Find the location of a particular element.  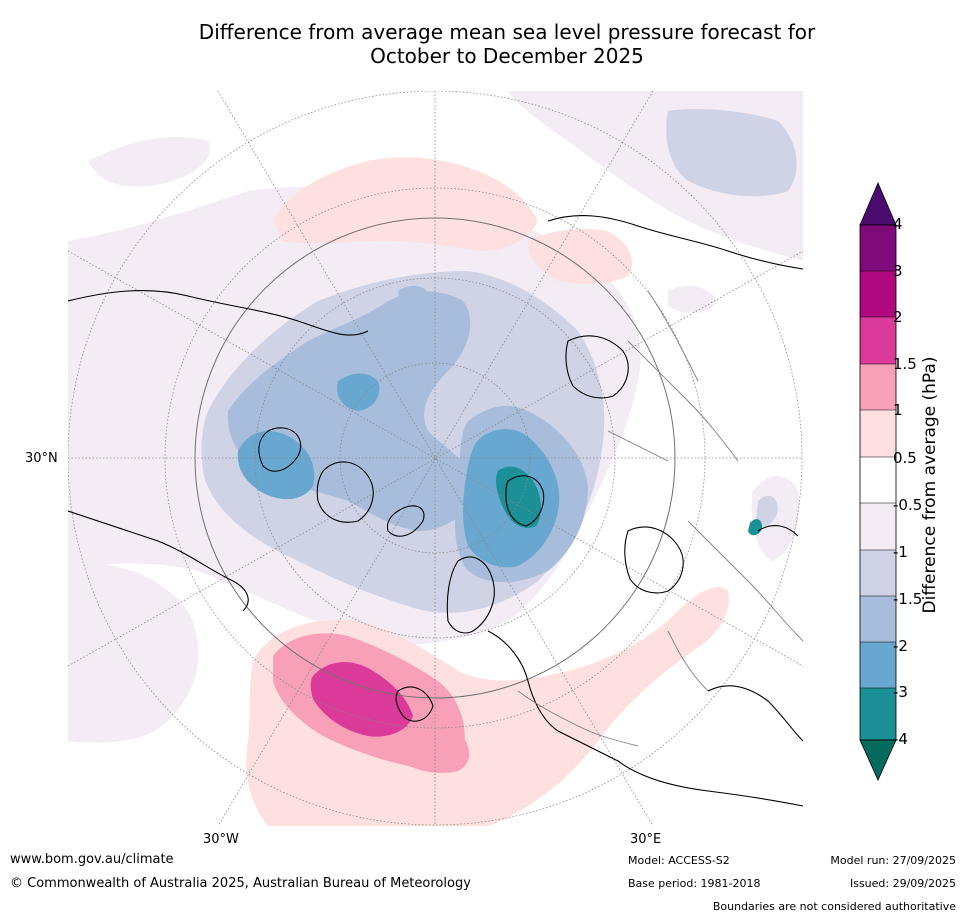

colorbar-outline is located at coordinates (878, 482).